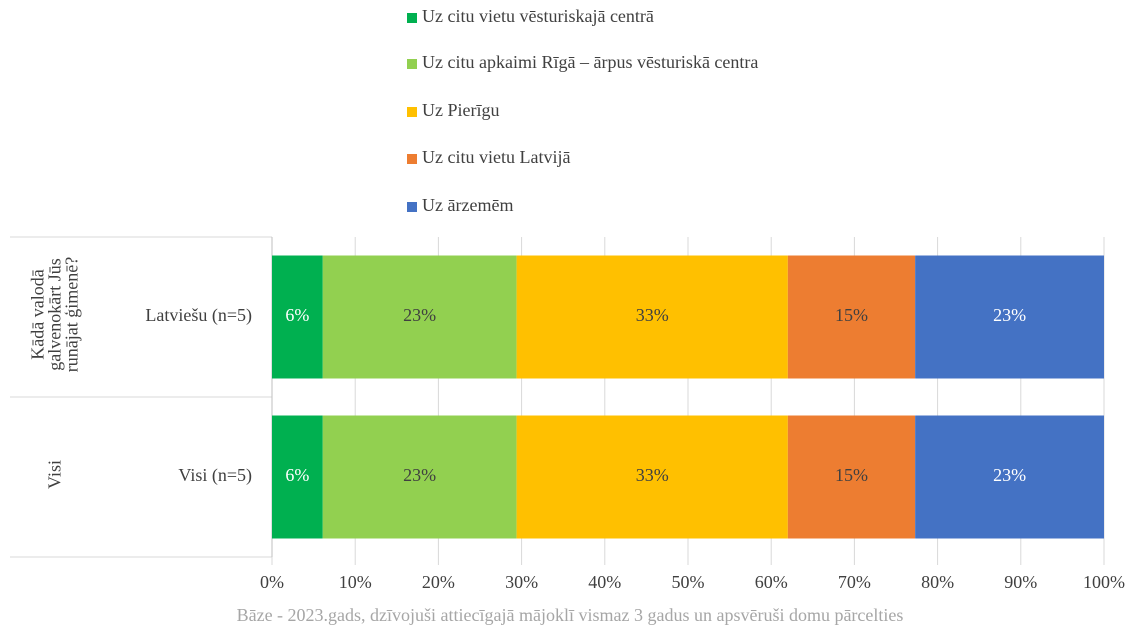 This screenshot has height=633, width=1139. I want to click on x-tick-label: 30%, so click(521, 582).